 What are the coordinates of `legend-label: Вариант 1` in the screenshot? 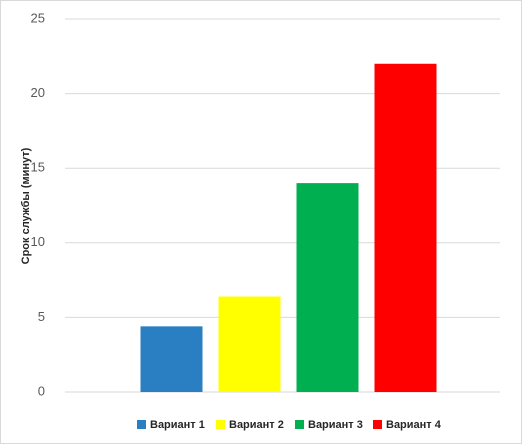 It's located at (177, 425).